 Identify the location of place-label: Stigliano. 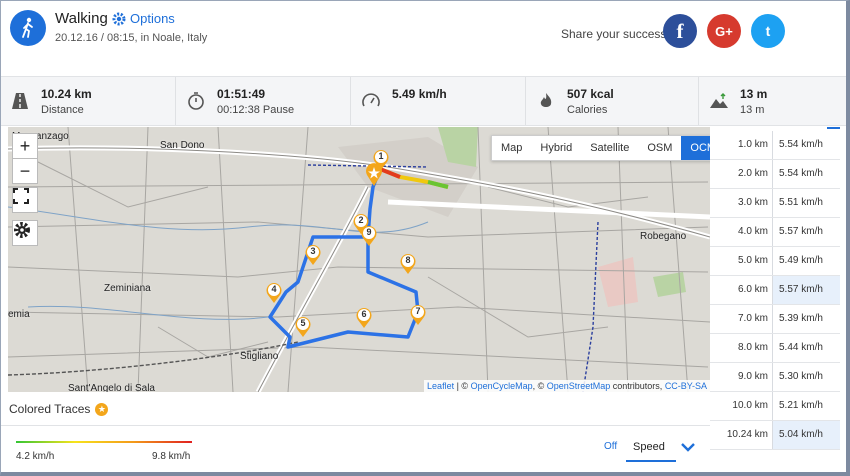
(259, 356).